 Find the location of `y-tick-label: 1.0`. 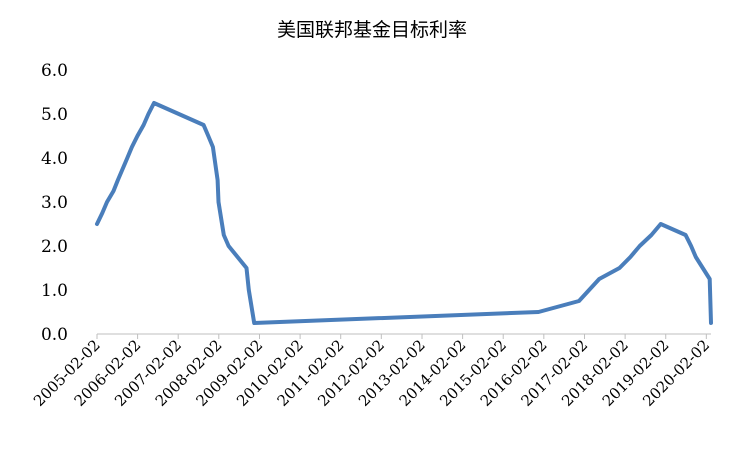

y-tick-label: 1.0 is located at coordinates (54, 291).